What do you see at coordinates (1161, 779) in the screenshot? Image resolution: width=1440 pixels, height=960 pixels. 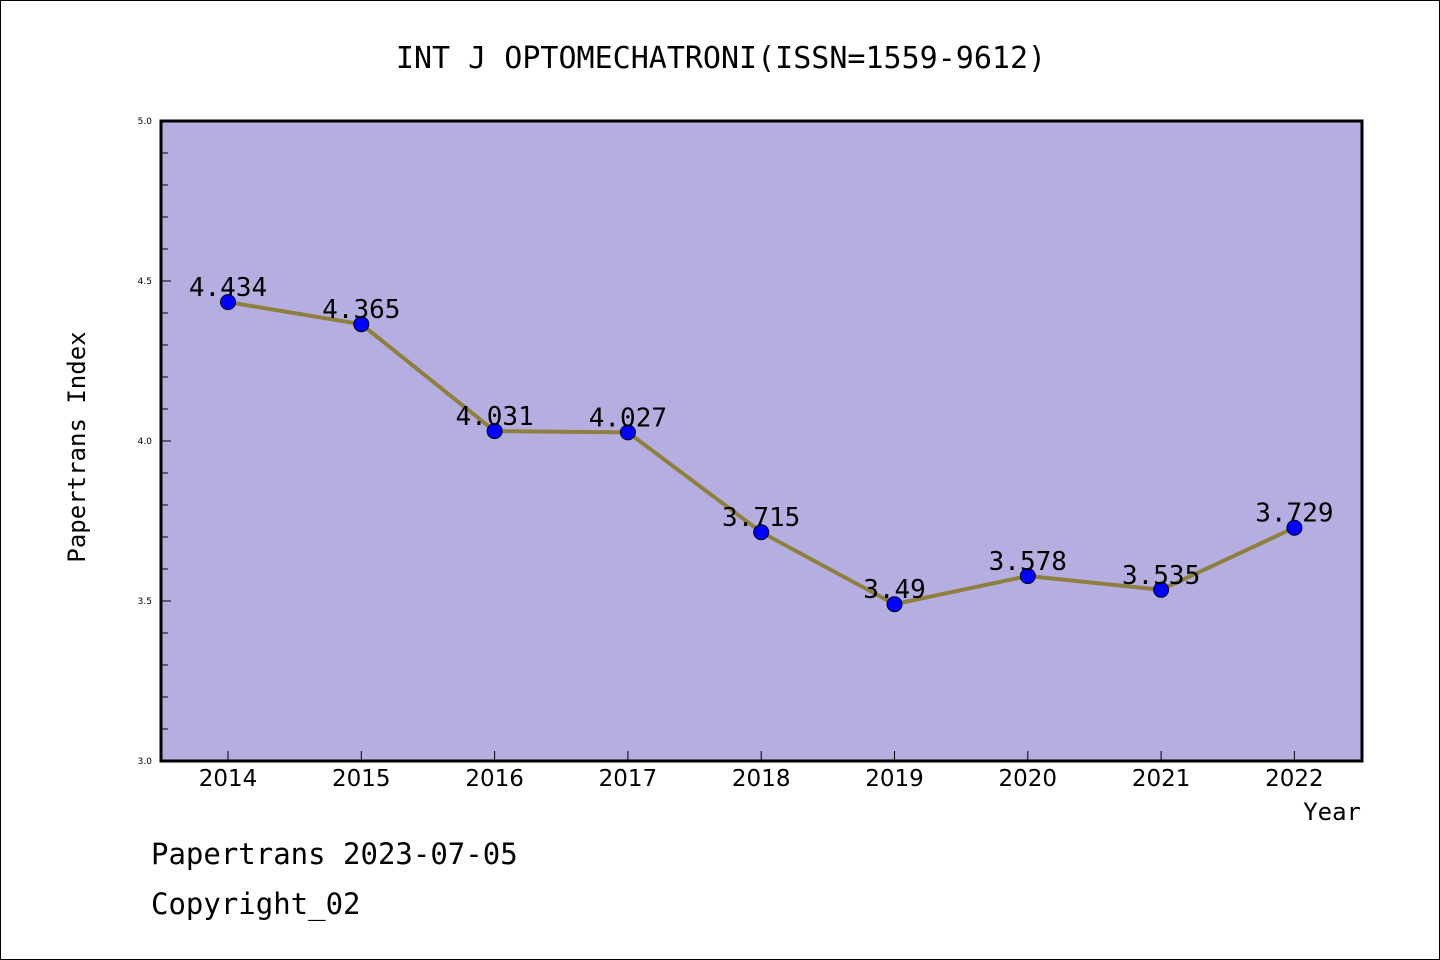 I see `x-tick-label: 2021` at bounding box center [1161, 779].